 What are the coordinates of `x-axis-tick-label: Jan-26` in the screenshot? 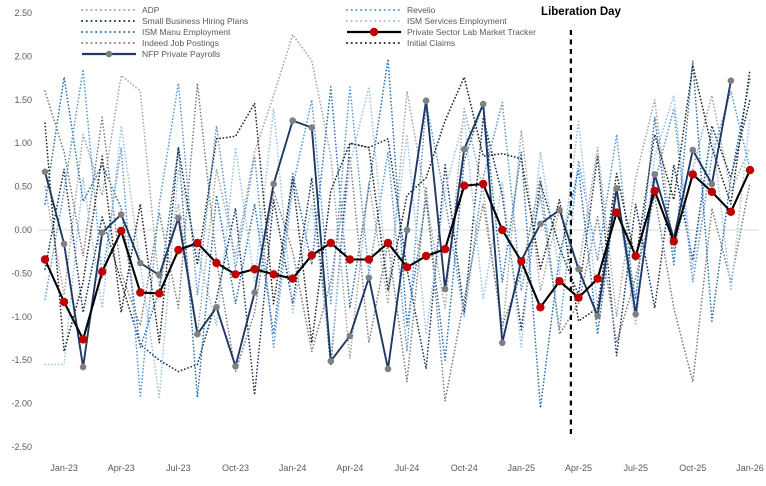 It's located at (750, 468).